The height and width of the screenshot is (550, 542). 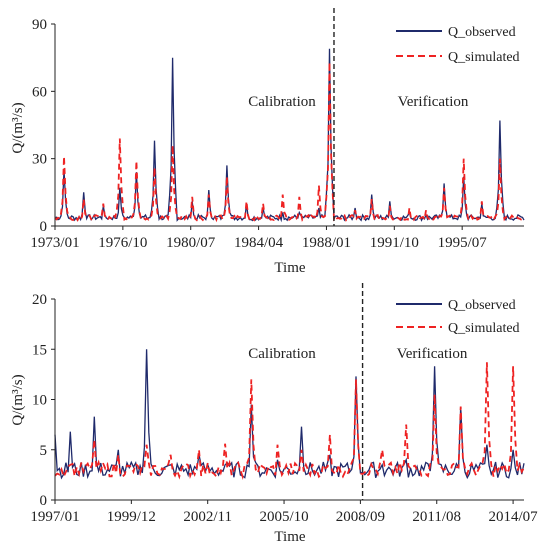 What do you see at coordinates (436, 517) in the screenshot?
I see `x-tick-label: 2011/08` at bounding box center [436, 517].